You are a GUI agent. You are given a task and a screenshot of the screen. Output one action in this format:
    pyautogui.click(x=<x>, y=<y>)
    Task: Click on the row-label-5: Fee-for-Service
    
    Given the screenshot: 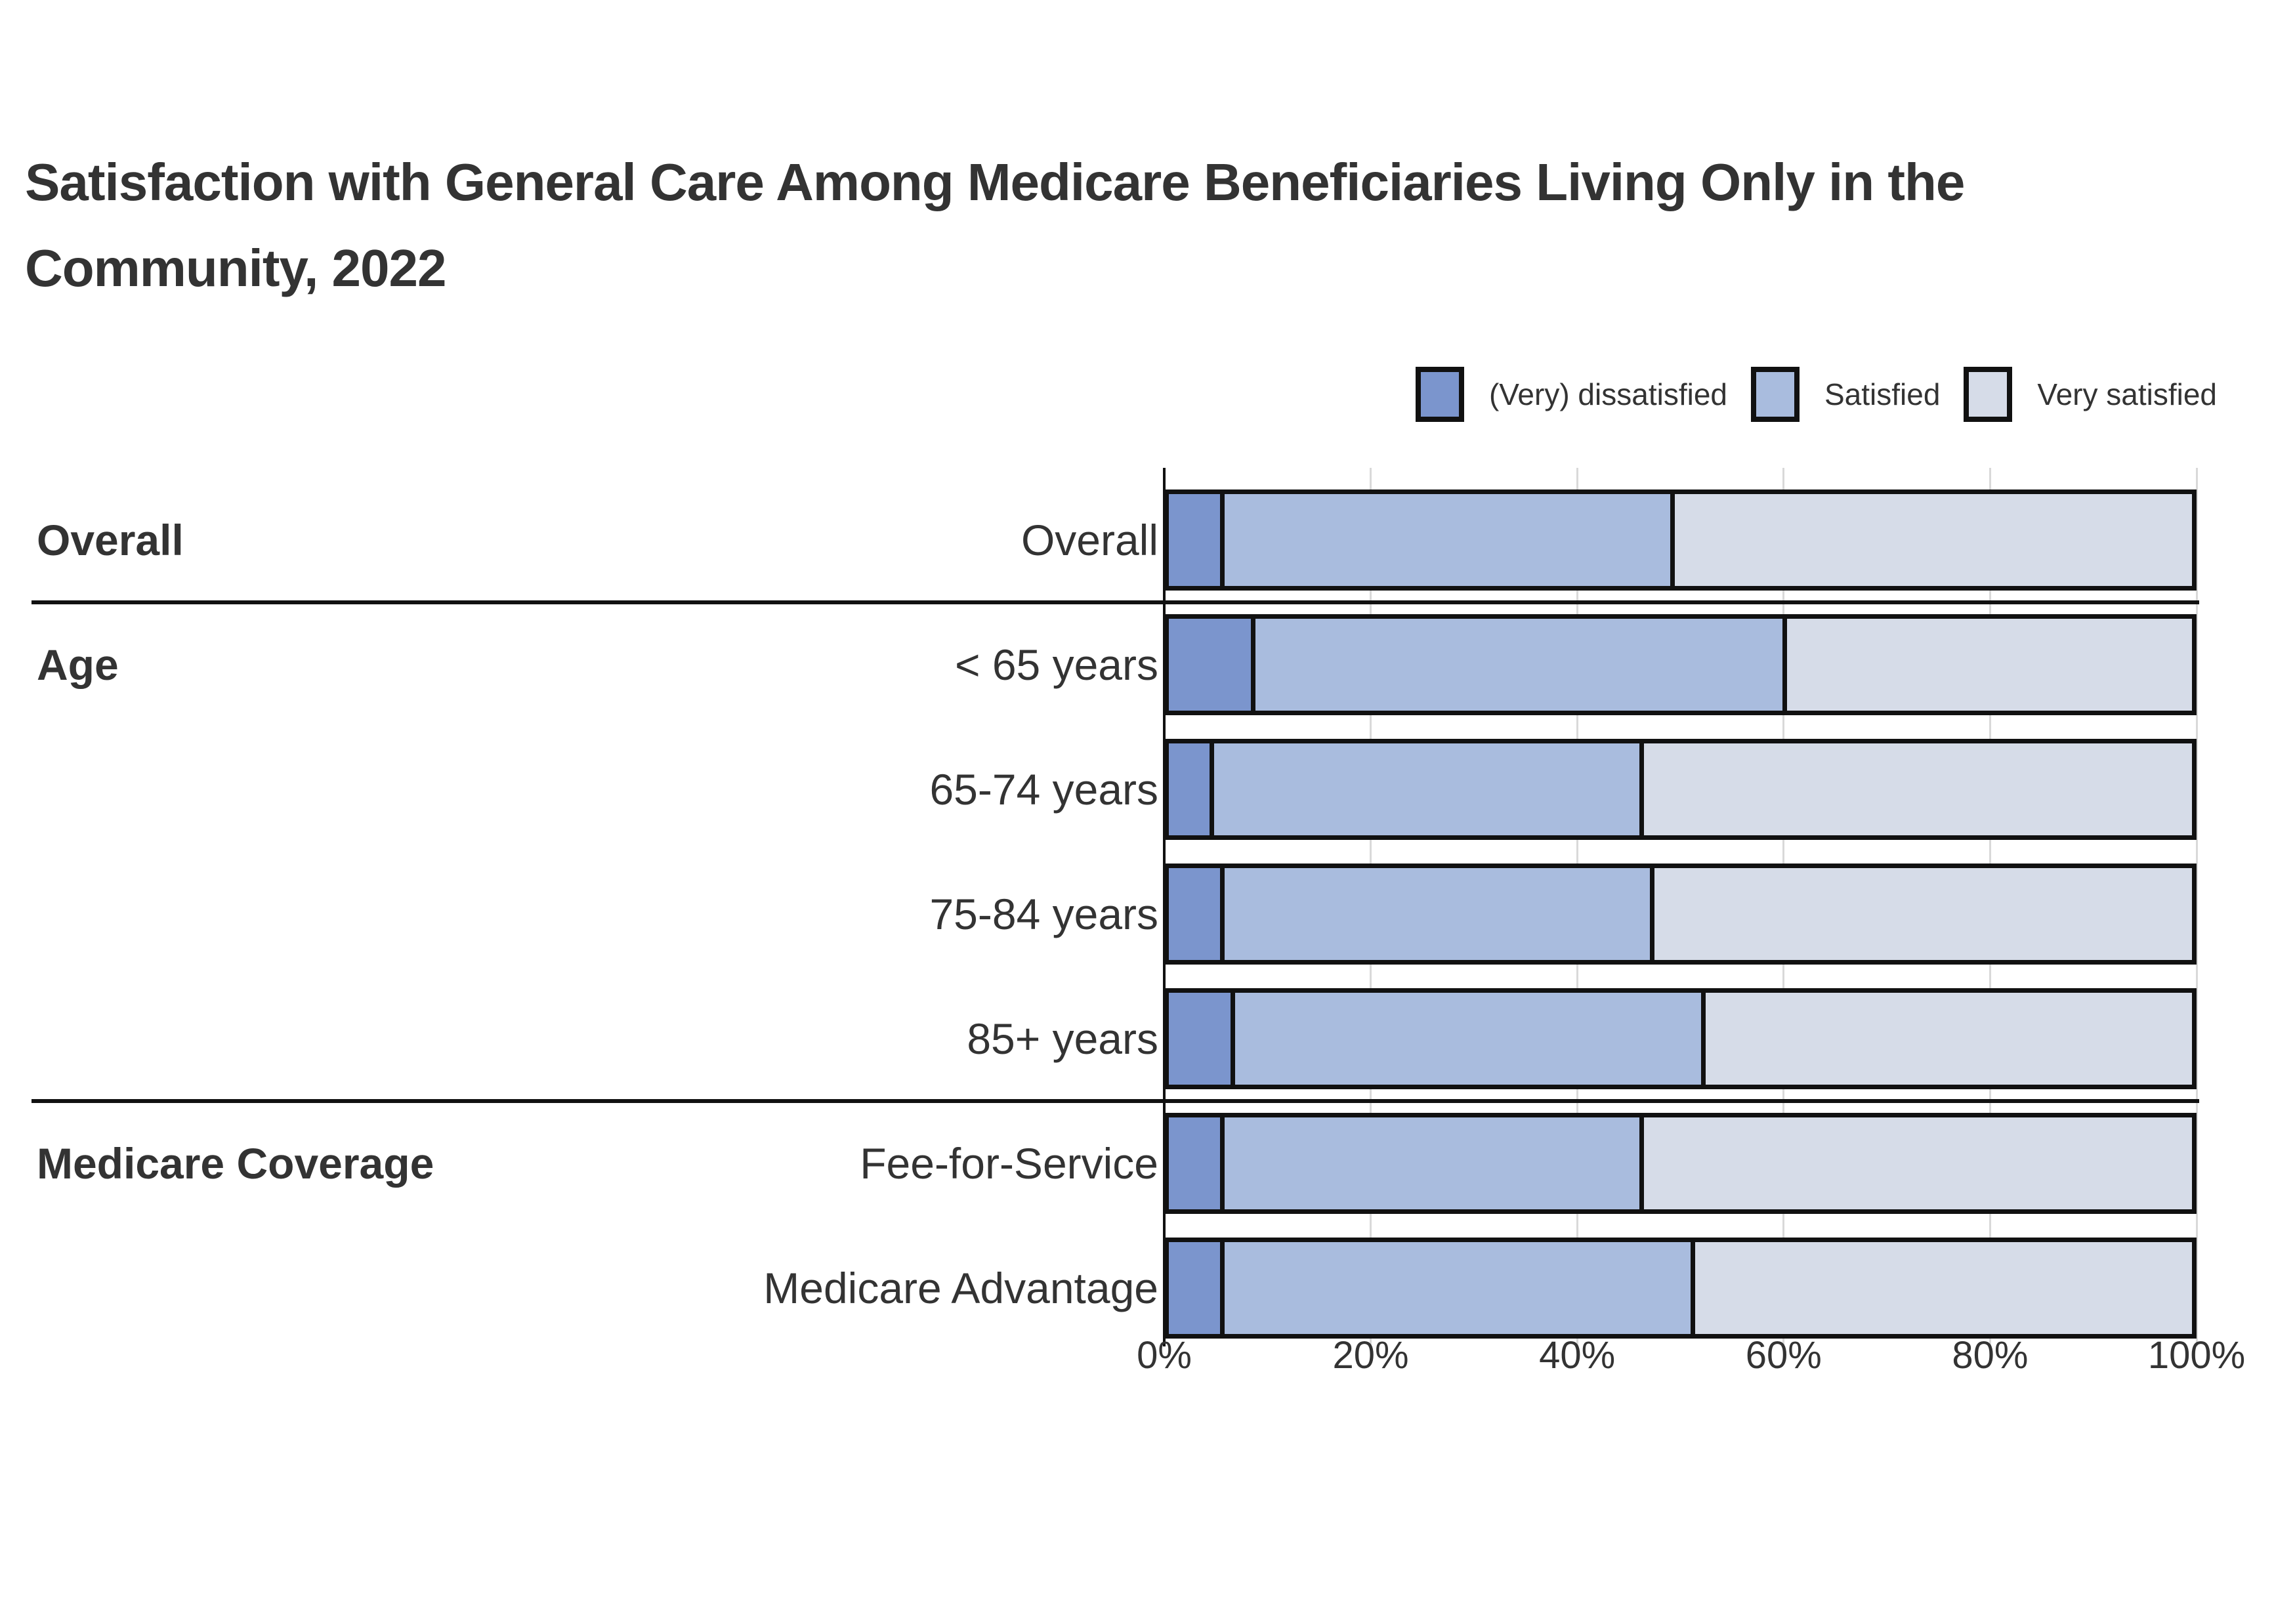 What is the action you would take?
    pyautogui.click(x=1009, y=1163)
    